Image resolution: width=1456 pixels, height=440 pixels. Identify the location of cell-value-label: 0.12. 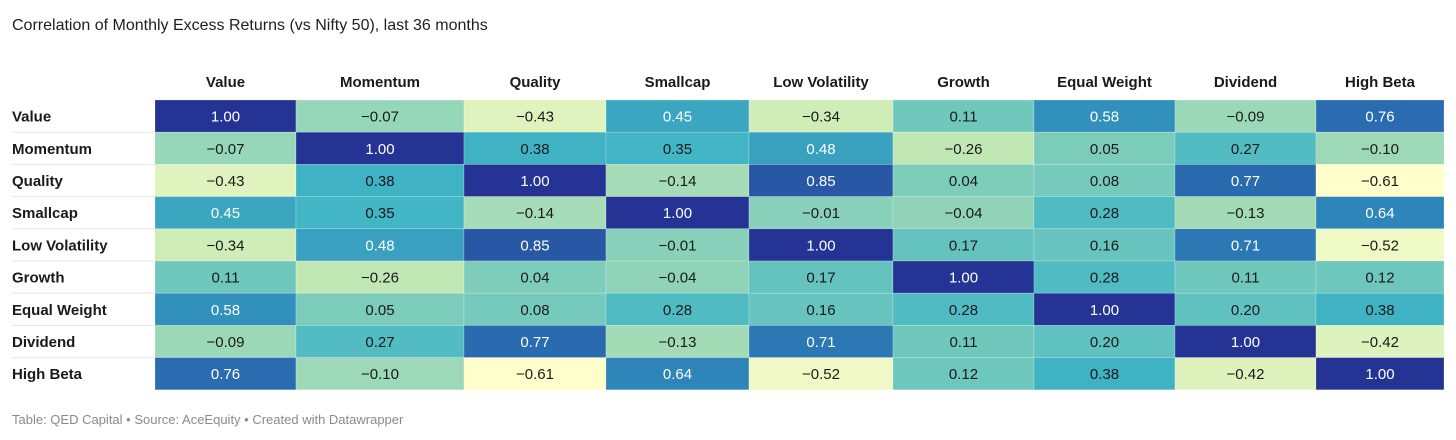
(963, 374).